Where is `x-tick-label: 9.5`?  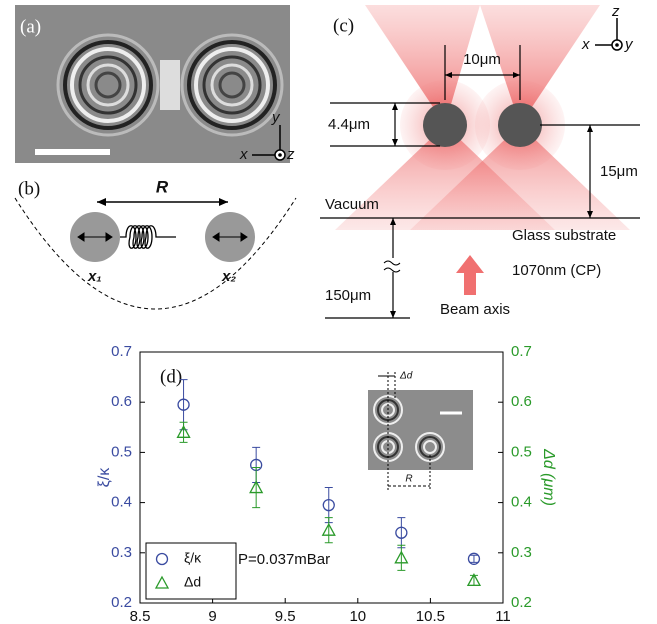 x-tick-label: 9.5 is located at coordinates (285, 616).